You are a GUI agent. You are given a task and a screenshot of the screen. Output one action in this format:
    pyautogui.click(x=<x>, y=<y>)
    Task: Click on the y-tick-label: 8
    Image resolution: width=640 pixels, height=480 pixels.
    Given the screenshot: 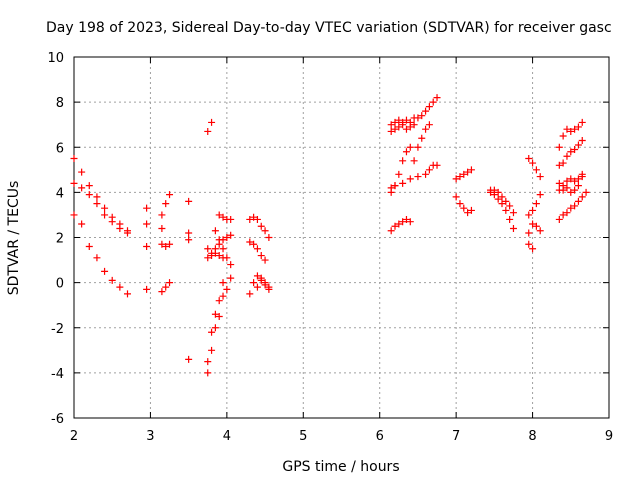 What is the action you would take?
    pyautogui.click(x=60, y=103)
    